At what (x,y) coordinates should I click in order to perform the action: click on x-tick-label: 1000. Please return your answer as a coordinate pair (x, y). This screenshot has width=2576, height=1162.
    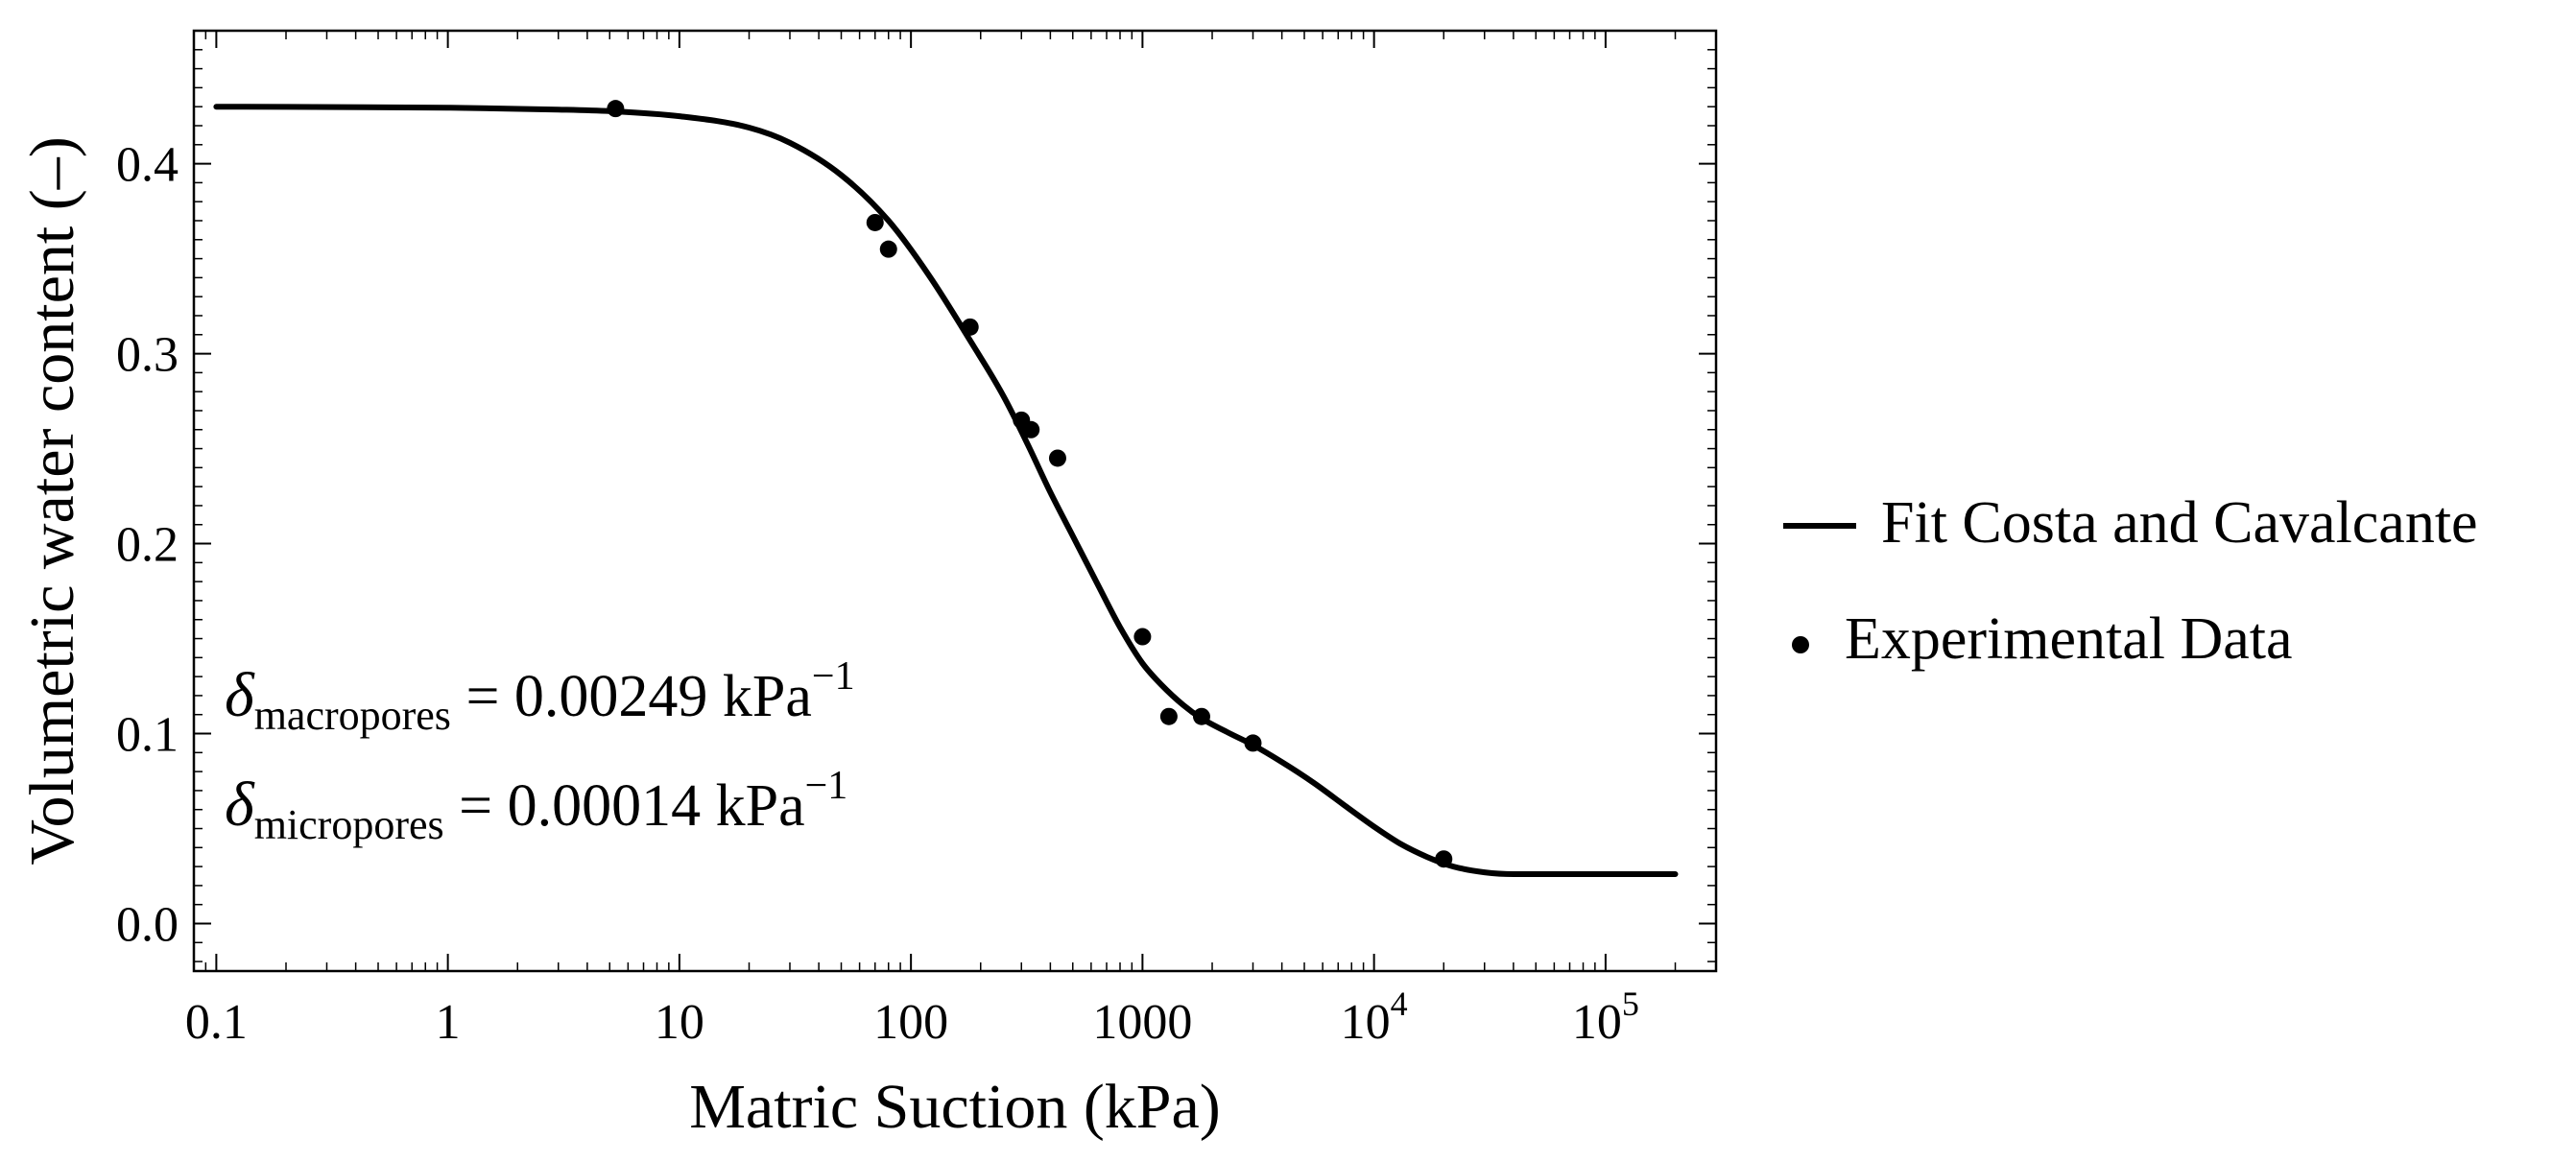
    Looking at the image, I should click on (1142, 1023).